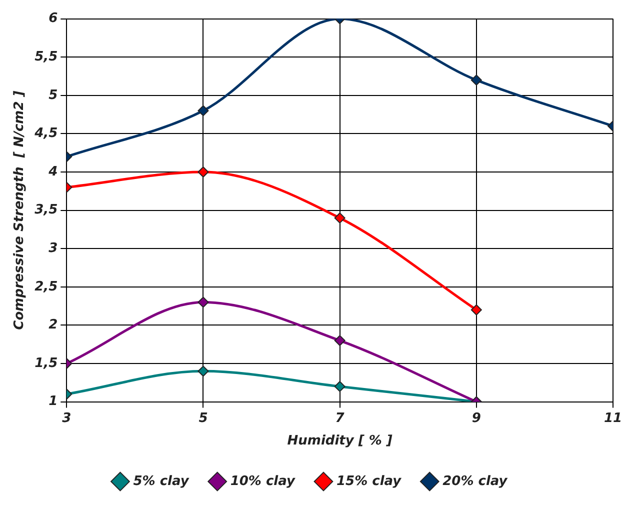  What do you see at coordinates (203, 418) in the screenshot?
I see `x-tick-label: 5` at bounding box center [203, 418].